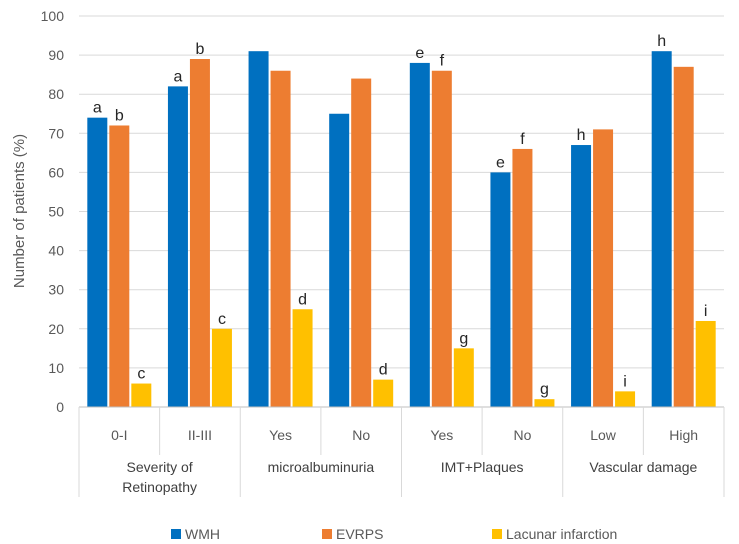 The height and width of the screenshot is (544, 739). What do you see at coordinates (56, 368) in the screenshot?
I see `y-tick-label: 10` at bounding box center [56, 368].